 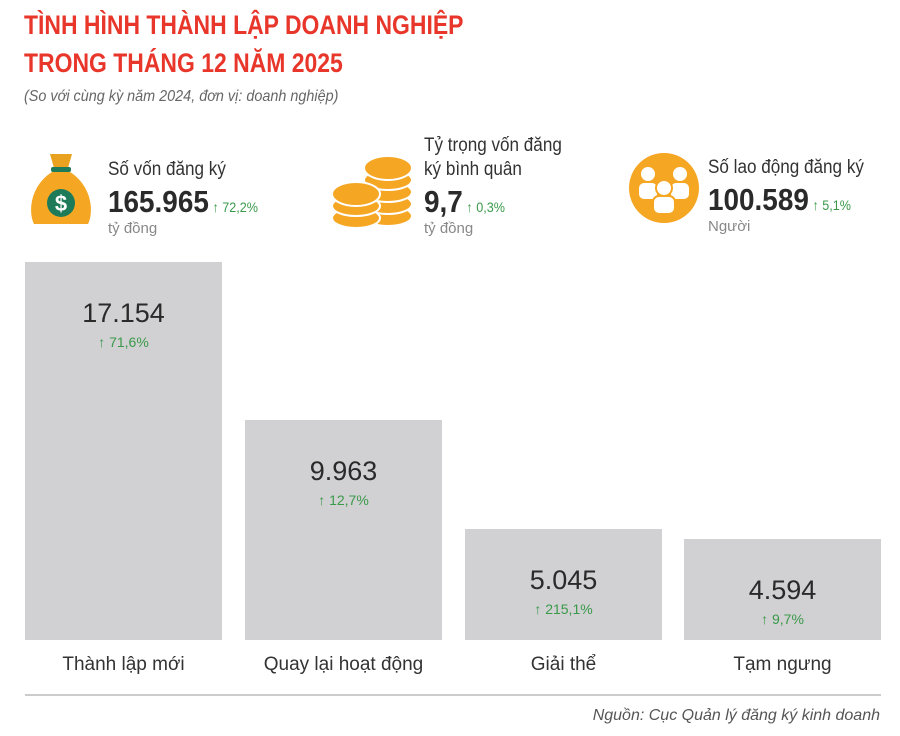 I want to click on kpi-label: Số vốn đăng ký, so click(x=167, y=169).